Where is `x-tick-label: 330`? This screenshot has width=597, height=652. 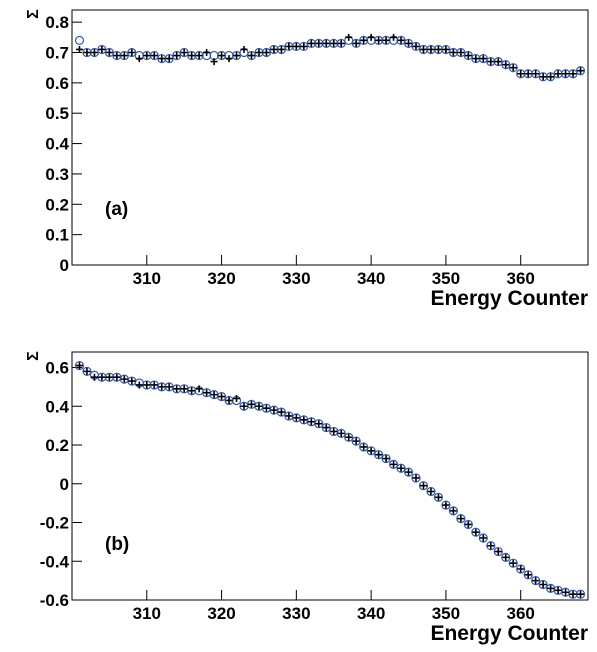 x-tick-label: 330 is located at coordinates (296, 278).